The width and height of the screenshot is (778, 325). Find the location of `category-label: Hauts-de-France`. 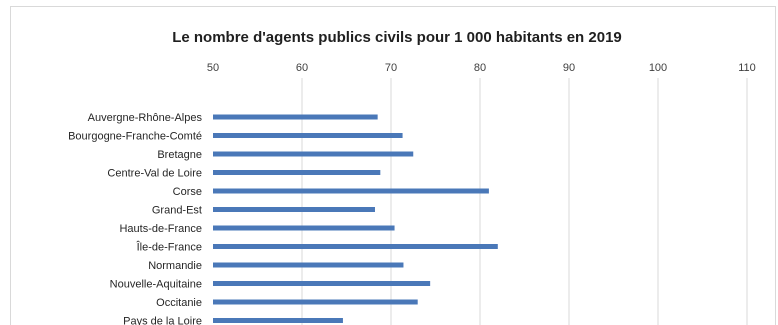

category-label: Hauts-de-France is located at coordinates (160, 229).